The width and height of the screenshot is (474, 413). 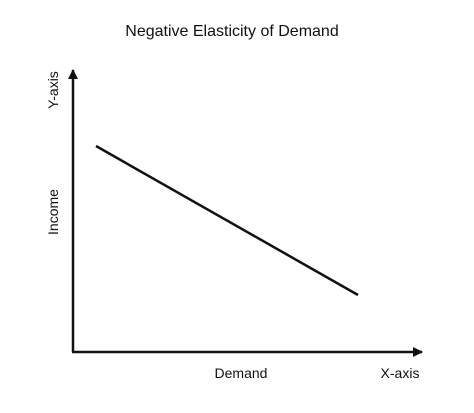 What do you see at coordinates (53, 90) in the screenshot?
I see `y-axis-end-label: Y-axis` at bounding box center [53, 90].